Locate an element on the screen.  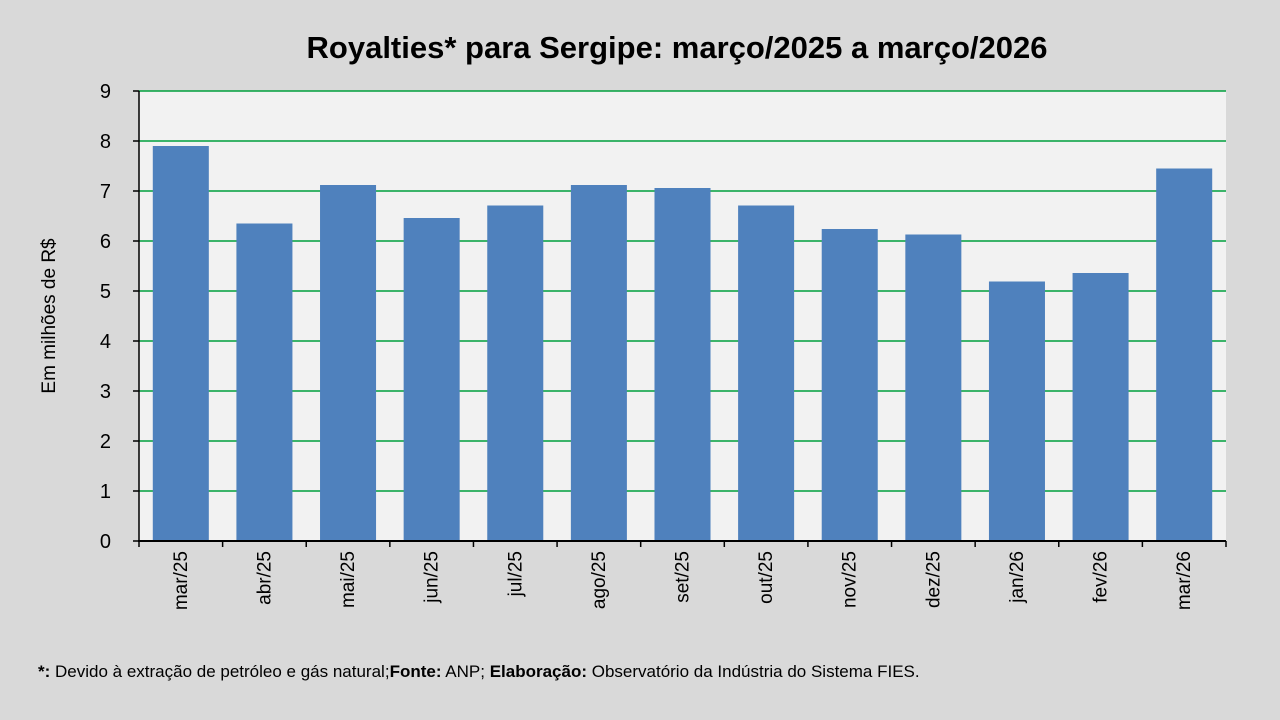
x-tick-label: set/25 is located at coordinates (683, 577).